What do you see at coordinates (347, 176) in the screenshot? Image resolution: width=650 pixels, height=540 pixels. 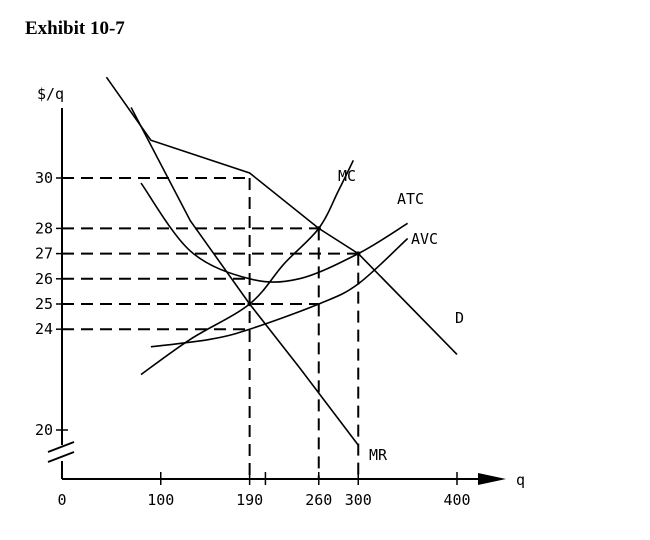 I see `curve-label-mc: MC` at bounding box center [347, 176].